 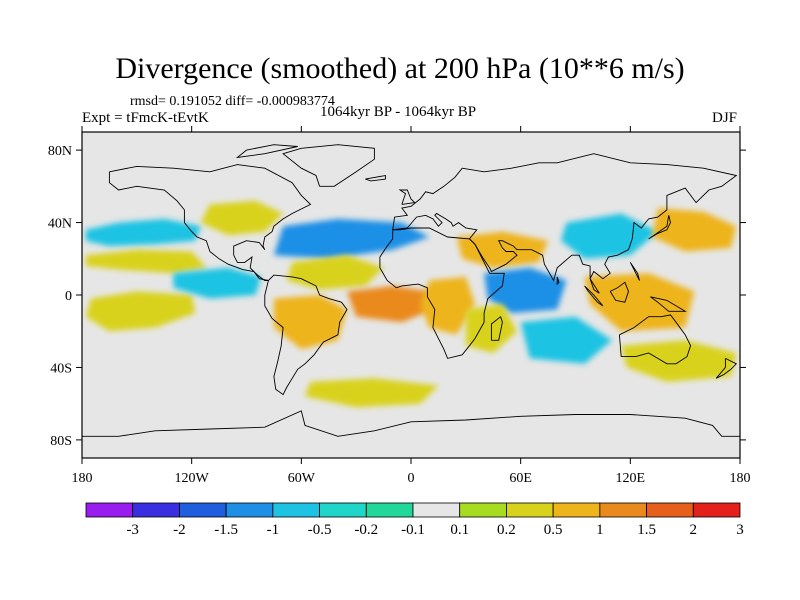 I want to click on field-maritime-continent-orange, so click(x=639, y=302).